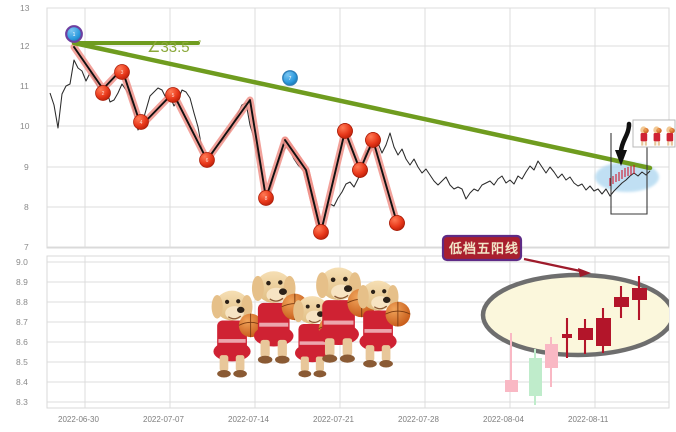 This screenshot has height=432, width=676. What do you see at coordinates (26, 167) in the screenshot?
I see `y-tick-label: 9` at bounding box center [26, 167].